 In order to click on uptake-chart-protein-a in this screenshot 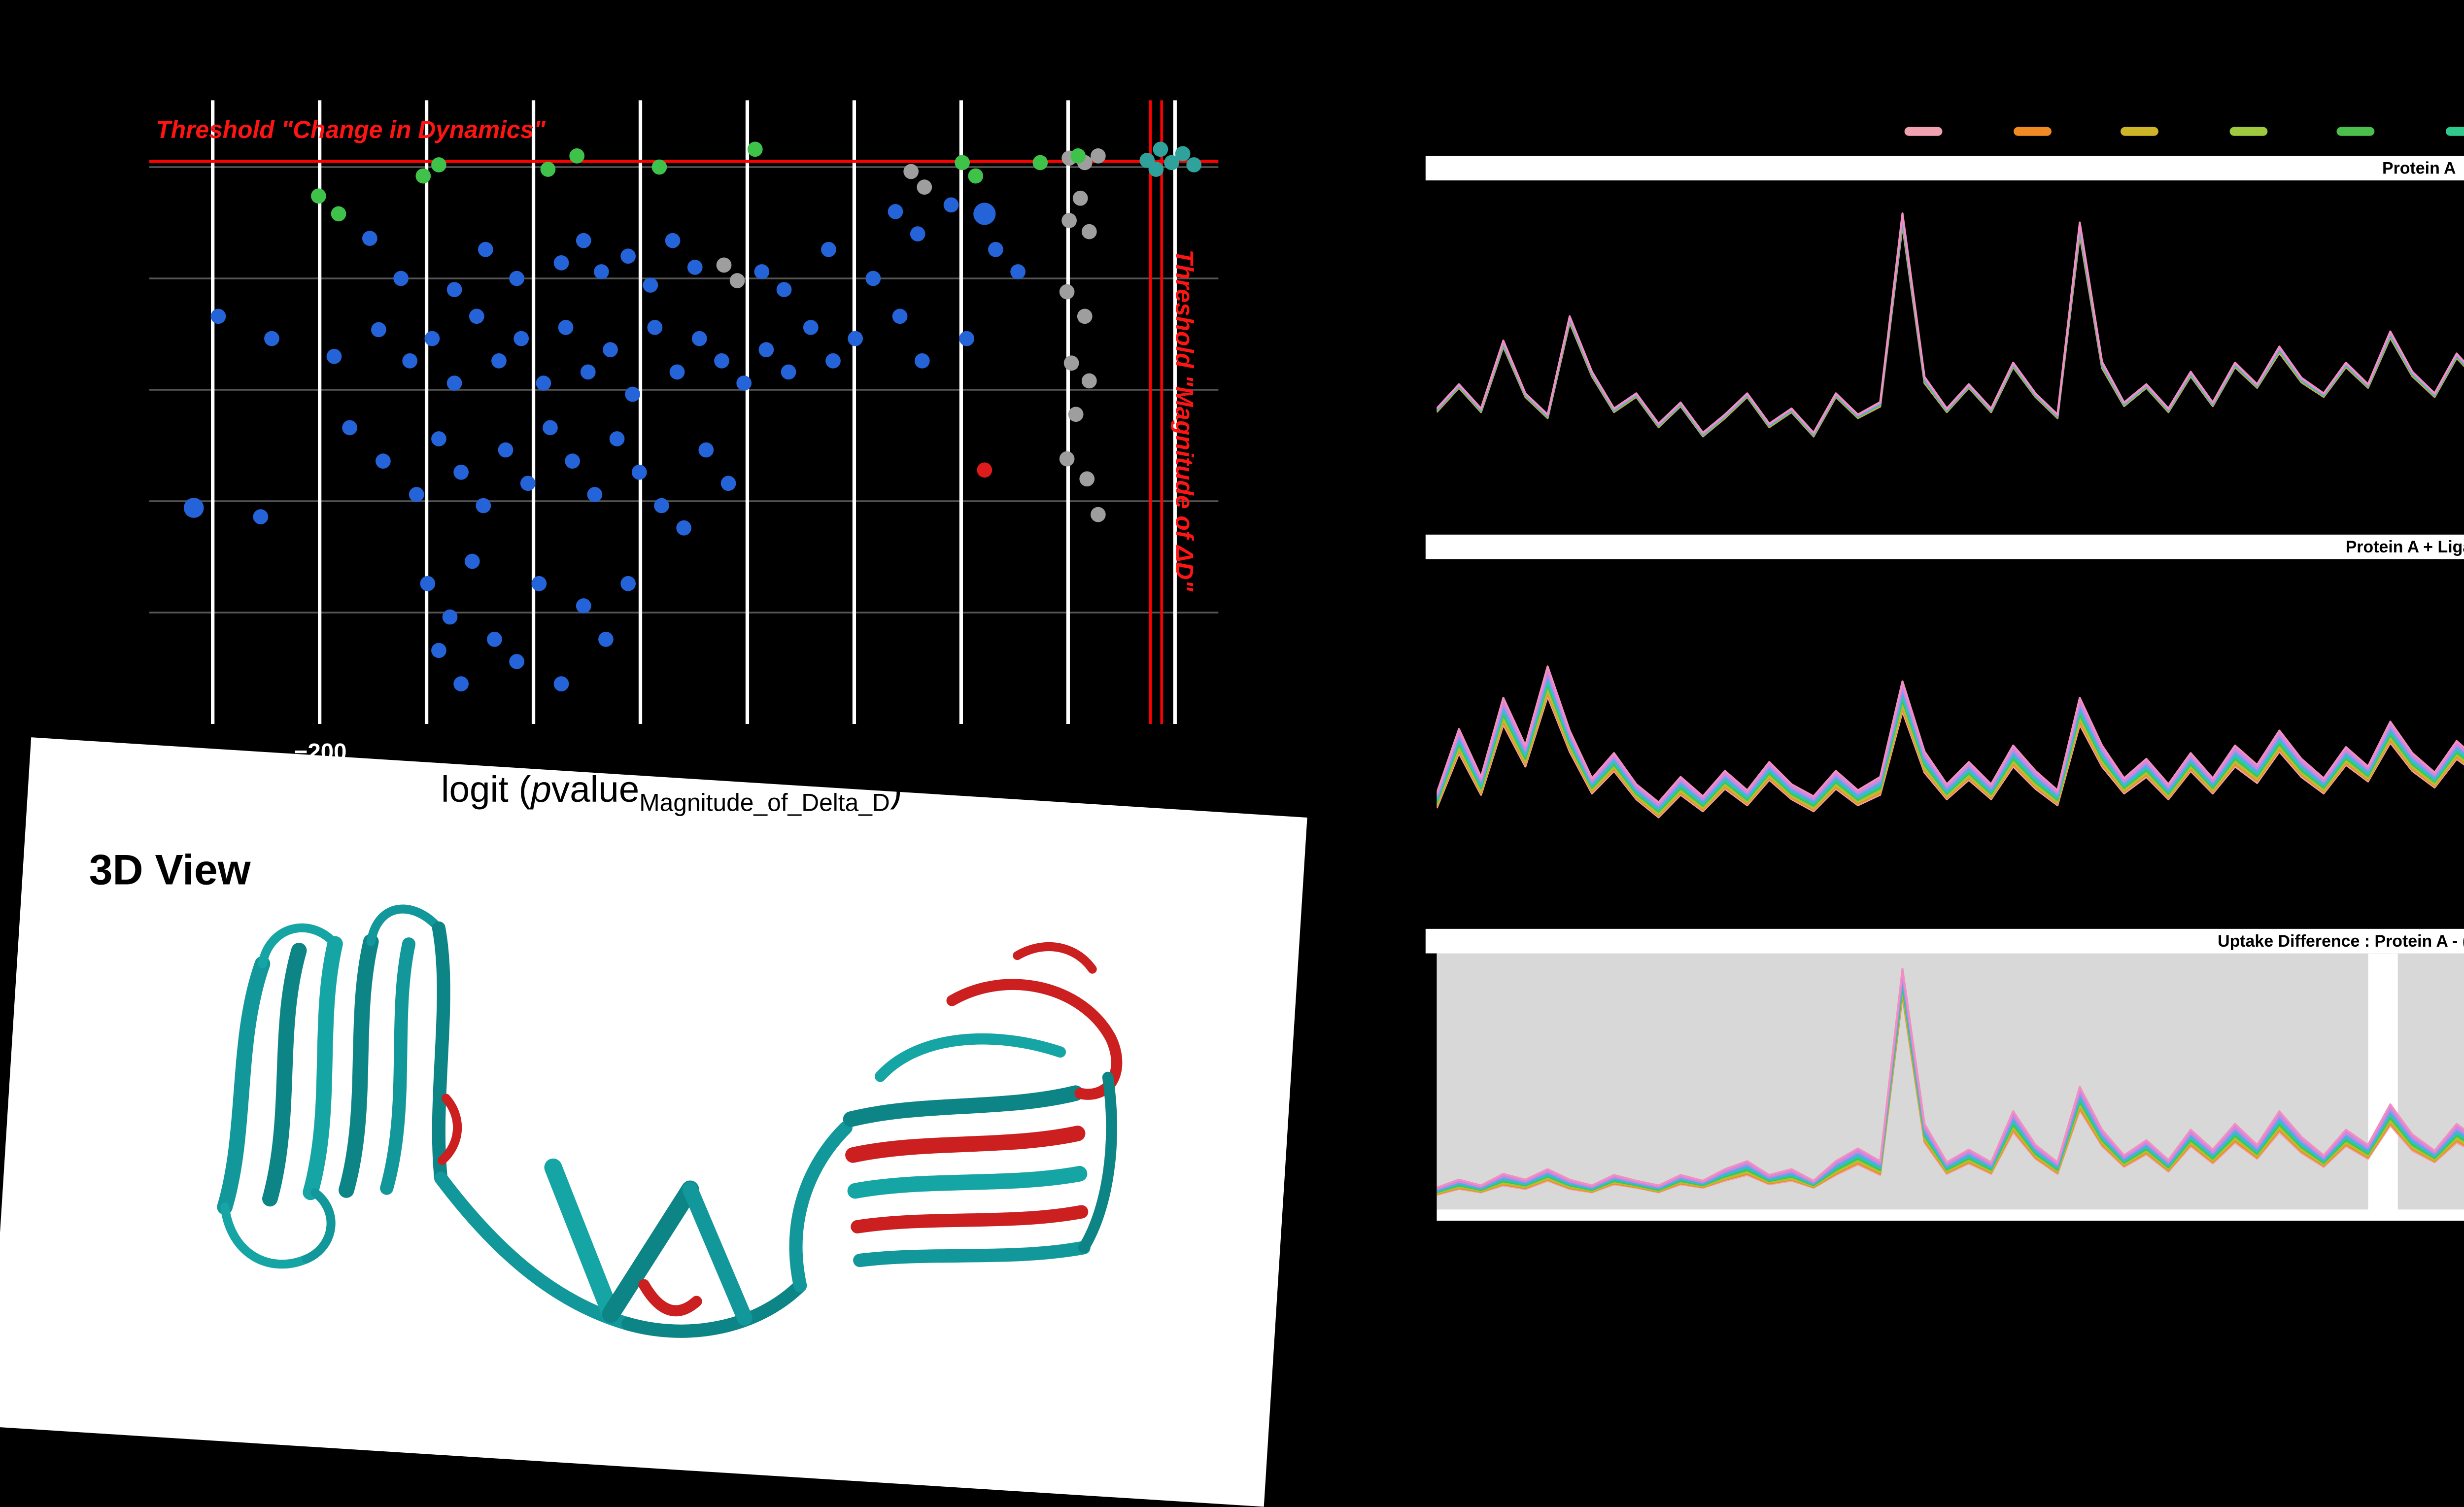, I will do `click(1950, 349)`.